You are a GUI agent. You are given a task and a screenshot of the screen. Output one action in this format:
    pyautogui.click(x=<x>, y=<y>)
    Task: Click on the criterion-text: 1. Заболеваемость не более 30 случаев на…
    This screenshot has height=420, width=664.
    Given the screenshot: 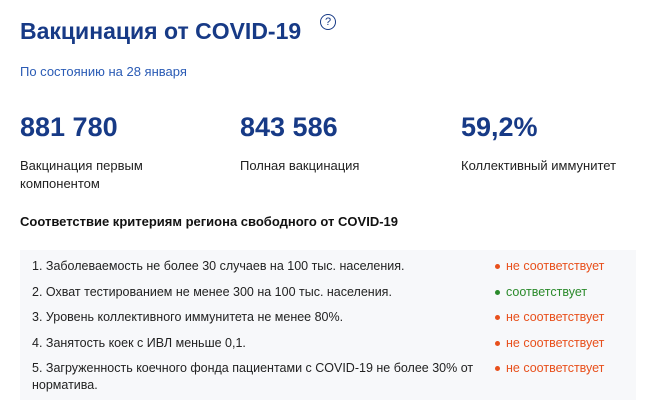 What is the action you would take?
    pyautogui.click(x=218, y=266)
    